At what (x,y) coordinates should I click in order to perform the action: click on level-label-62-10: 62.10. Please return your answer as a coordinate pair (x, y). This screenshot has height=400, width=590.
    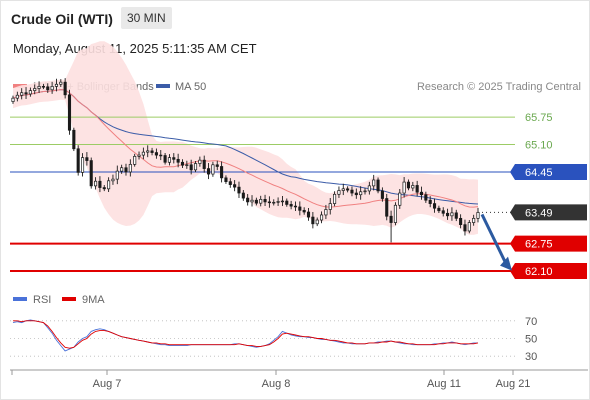
    Looking at the image, I should click on (539, 272).